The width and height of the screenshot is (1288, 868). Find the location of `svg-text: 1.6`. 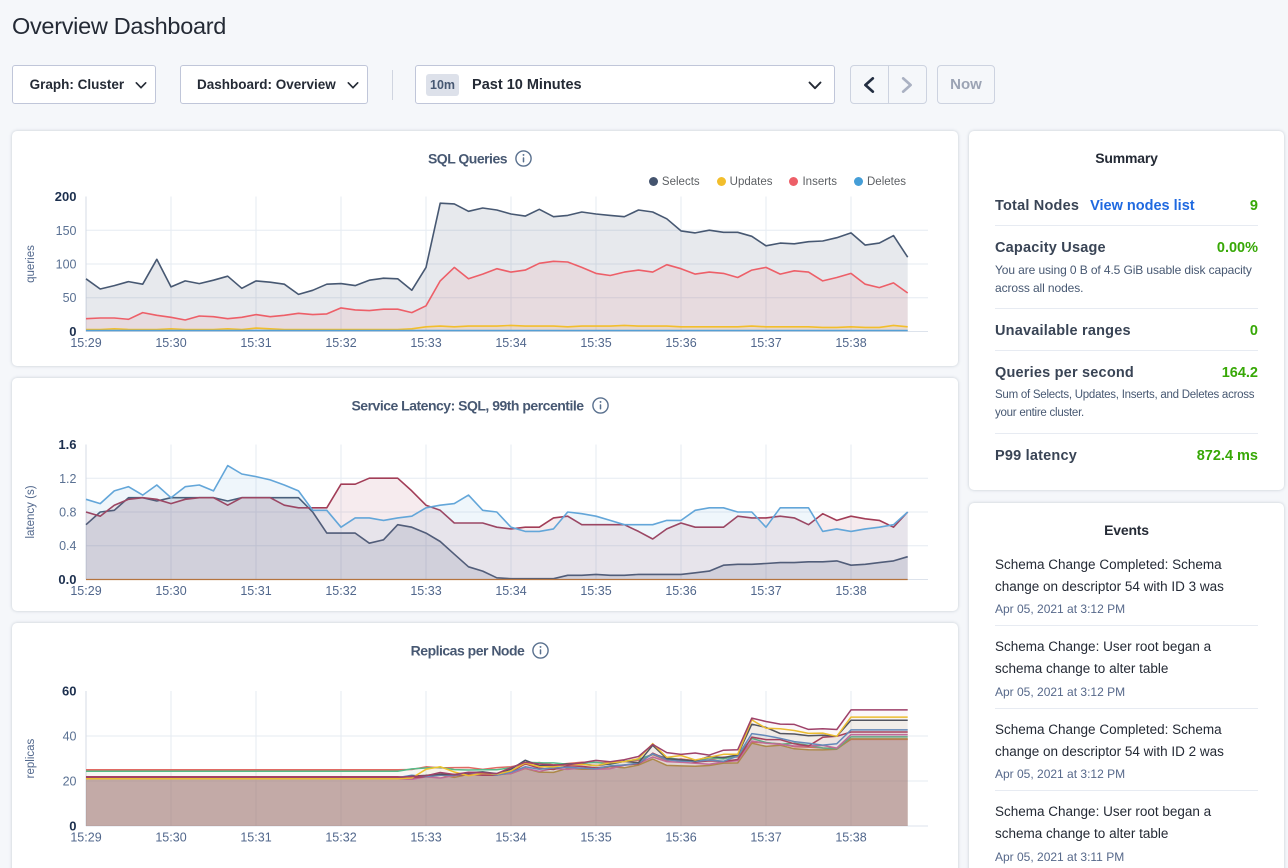

svg-text: 1.6 is located at coordinates (67, 444).